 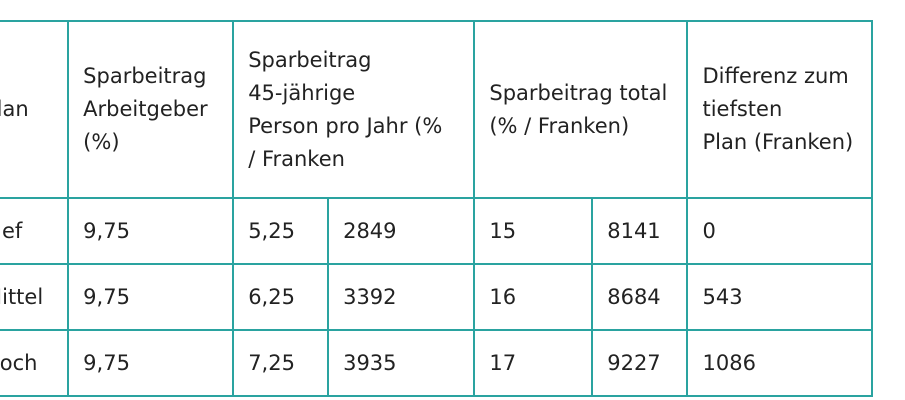 What do you see at coordinates (533, 297) in the screenshot?
I see `cell-total-pct: 16` at bounding box center [533, 297].